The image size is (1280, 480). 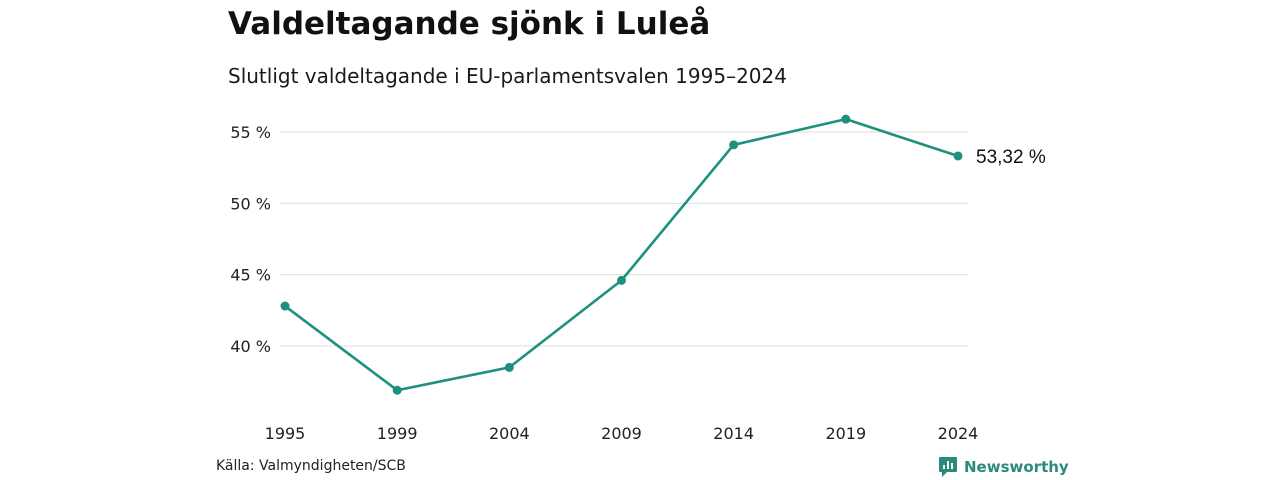 What do you see at coordinates (397, 433) in the screenshot?
I see `x-tick-label: 1999` at bounding box center [397, 433].